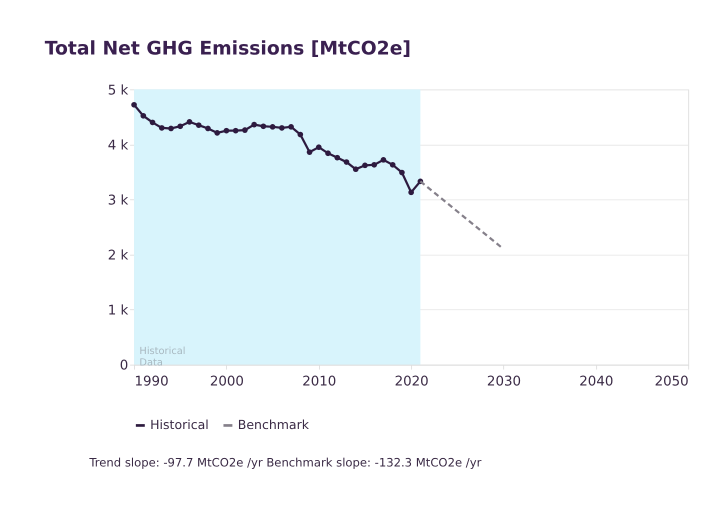 This screenshot has height=518, width=707. Describe the element at coordinates (411, 382) in the screenshot. I see `x-tick-label: 2020` at that location.